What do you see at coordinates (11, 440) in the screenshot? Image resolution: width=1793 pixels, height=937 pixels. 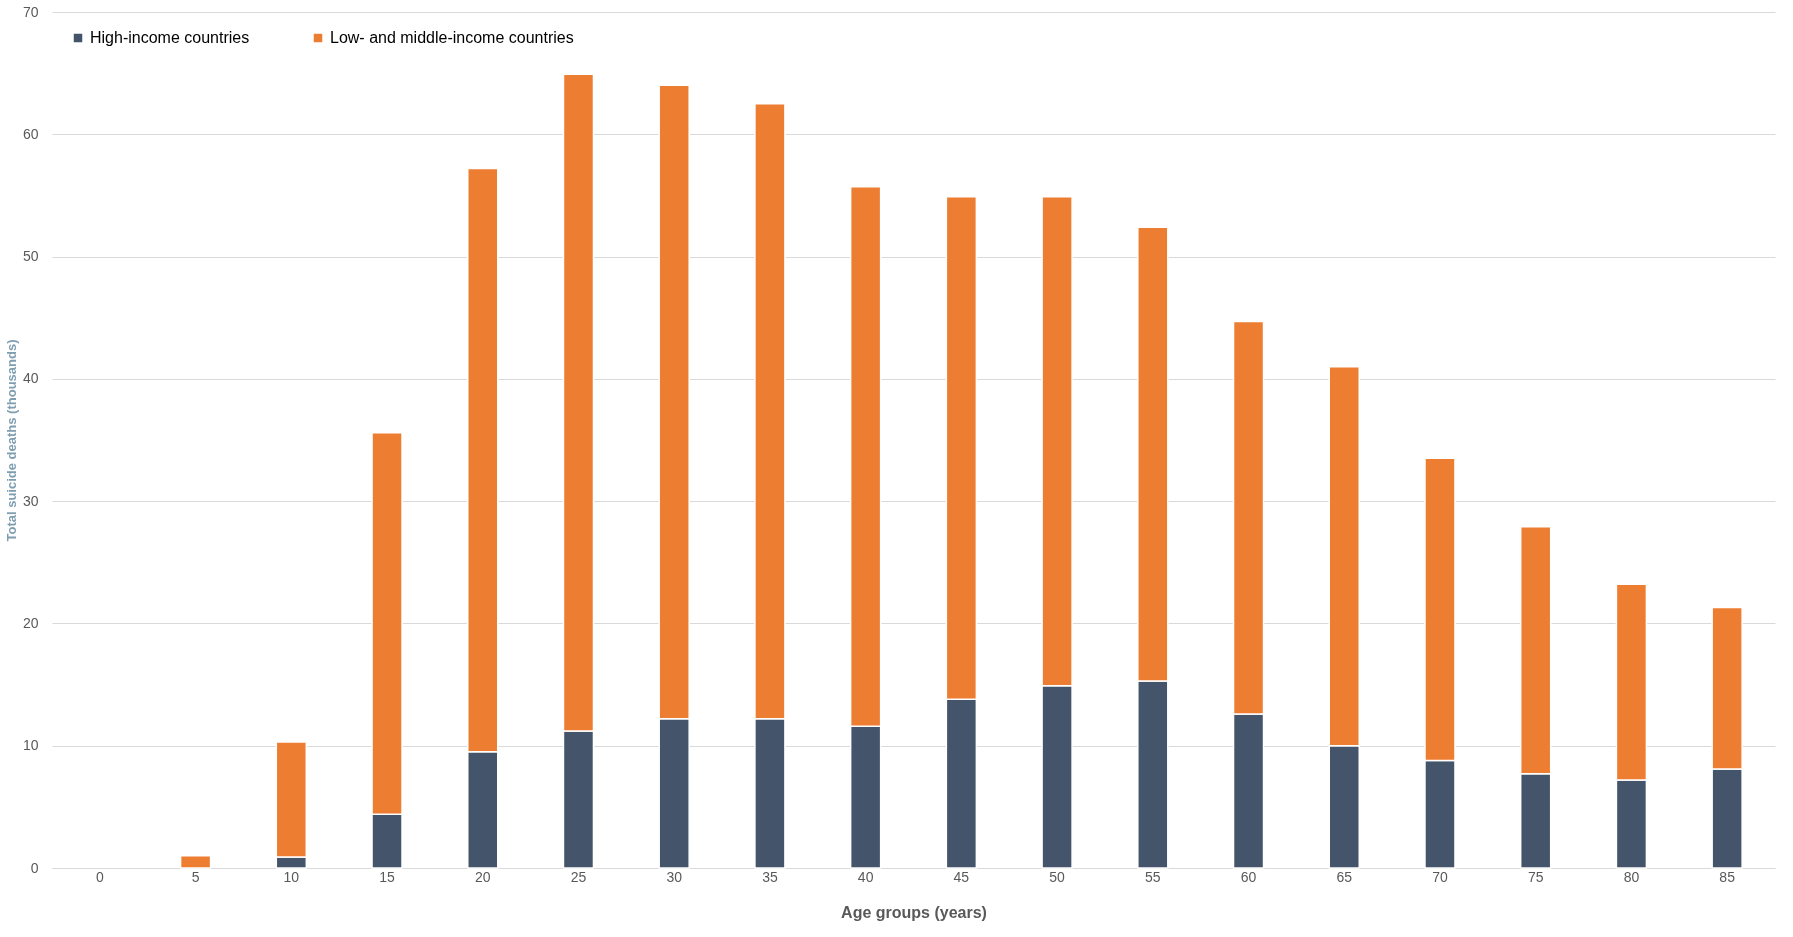 I see `y-axis-title: Total suicide deaths (thousands)` at bounding box center [11, 440].